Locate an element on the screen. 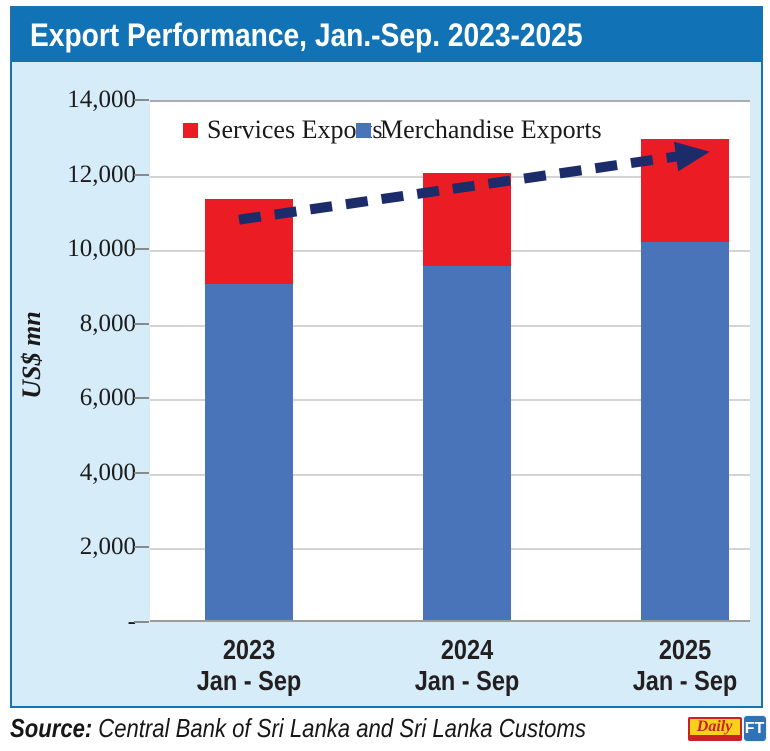  source-label: Source: is located at coordinates (51, 728).